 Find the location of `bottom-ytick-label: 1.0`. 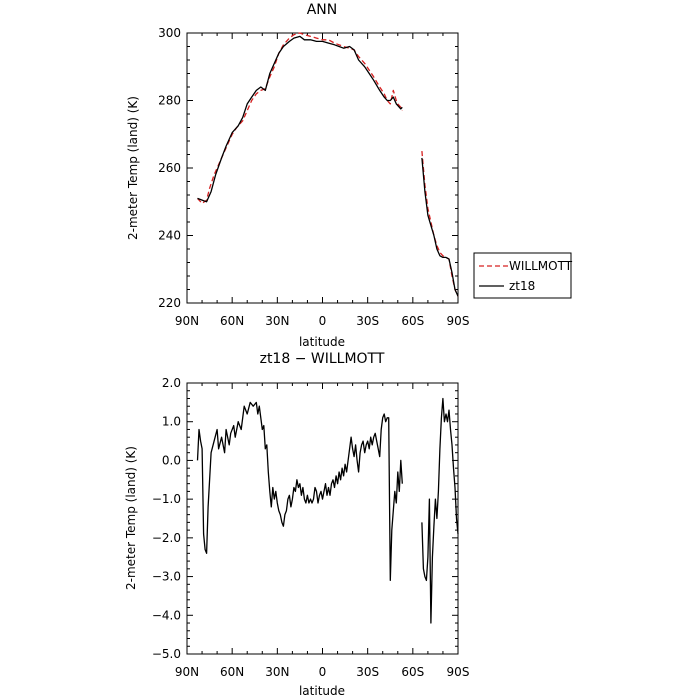

bottom-ytick-label: 1.0 is located at coordinates (171, 422).